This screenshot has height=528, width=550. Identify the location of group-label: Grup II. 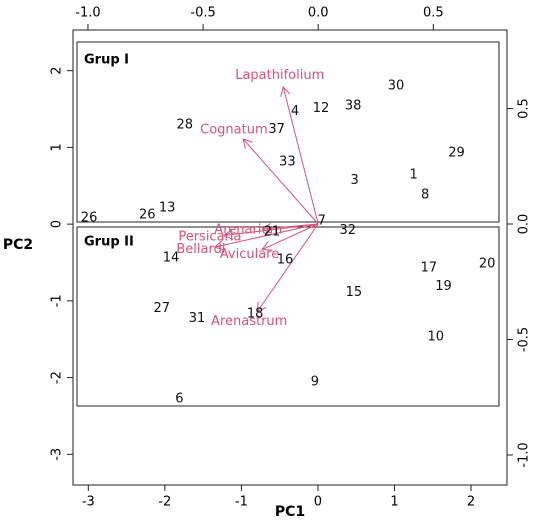
(109, 242).